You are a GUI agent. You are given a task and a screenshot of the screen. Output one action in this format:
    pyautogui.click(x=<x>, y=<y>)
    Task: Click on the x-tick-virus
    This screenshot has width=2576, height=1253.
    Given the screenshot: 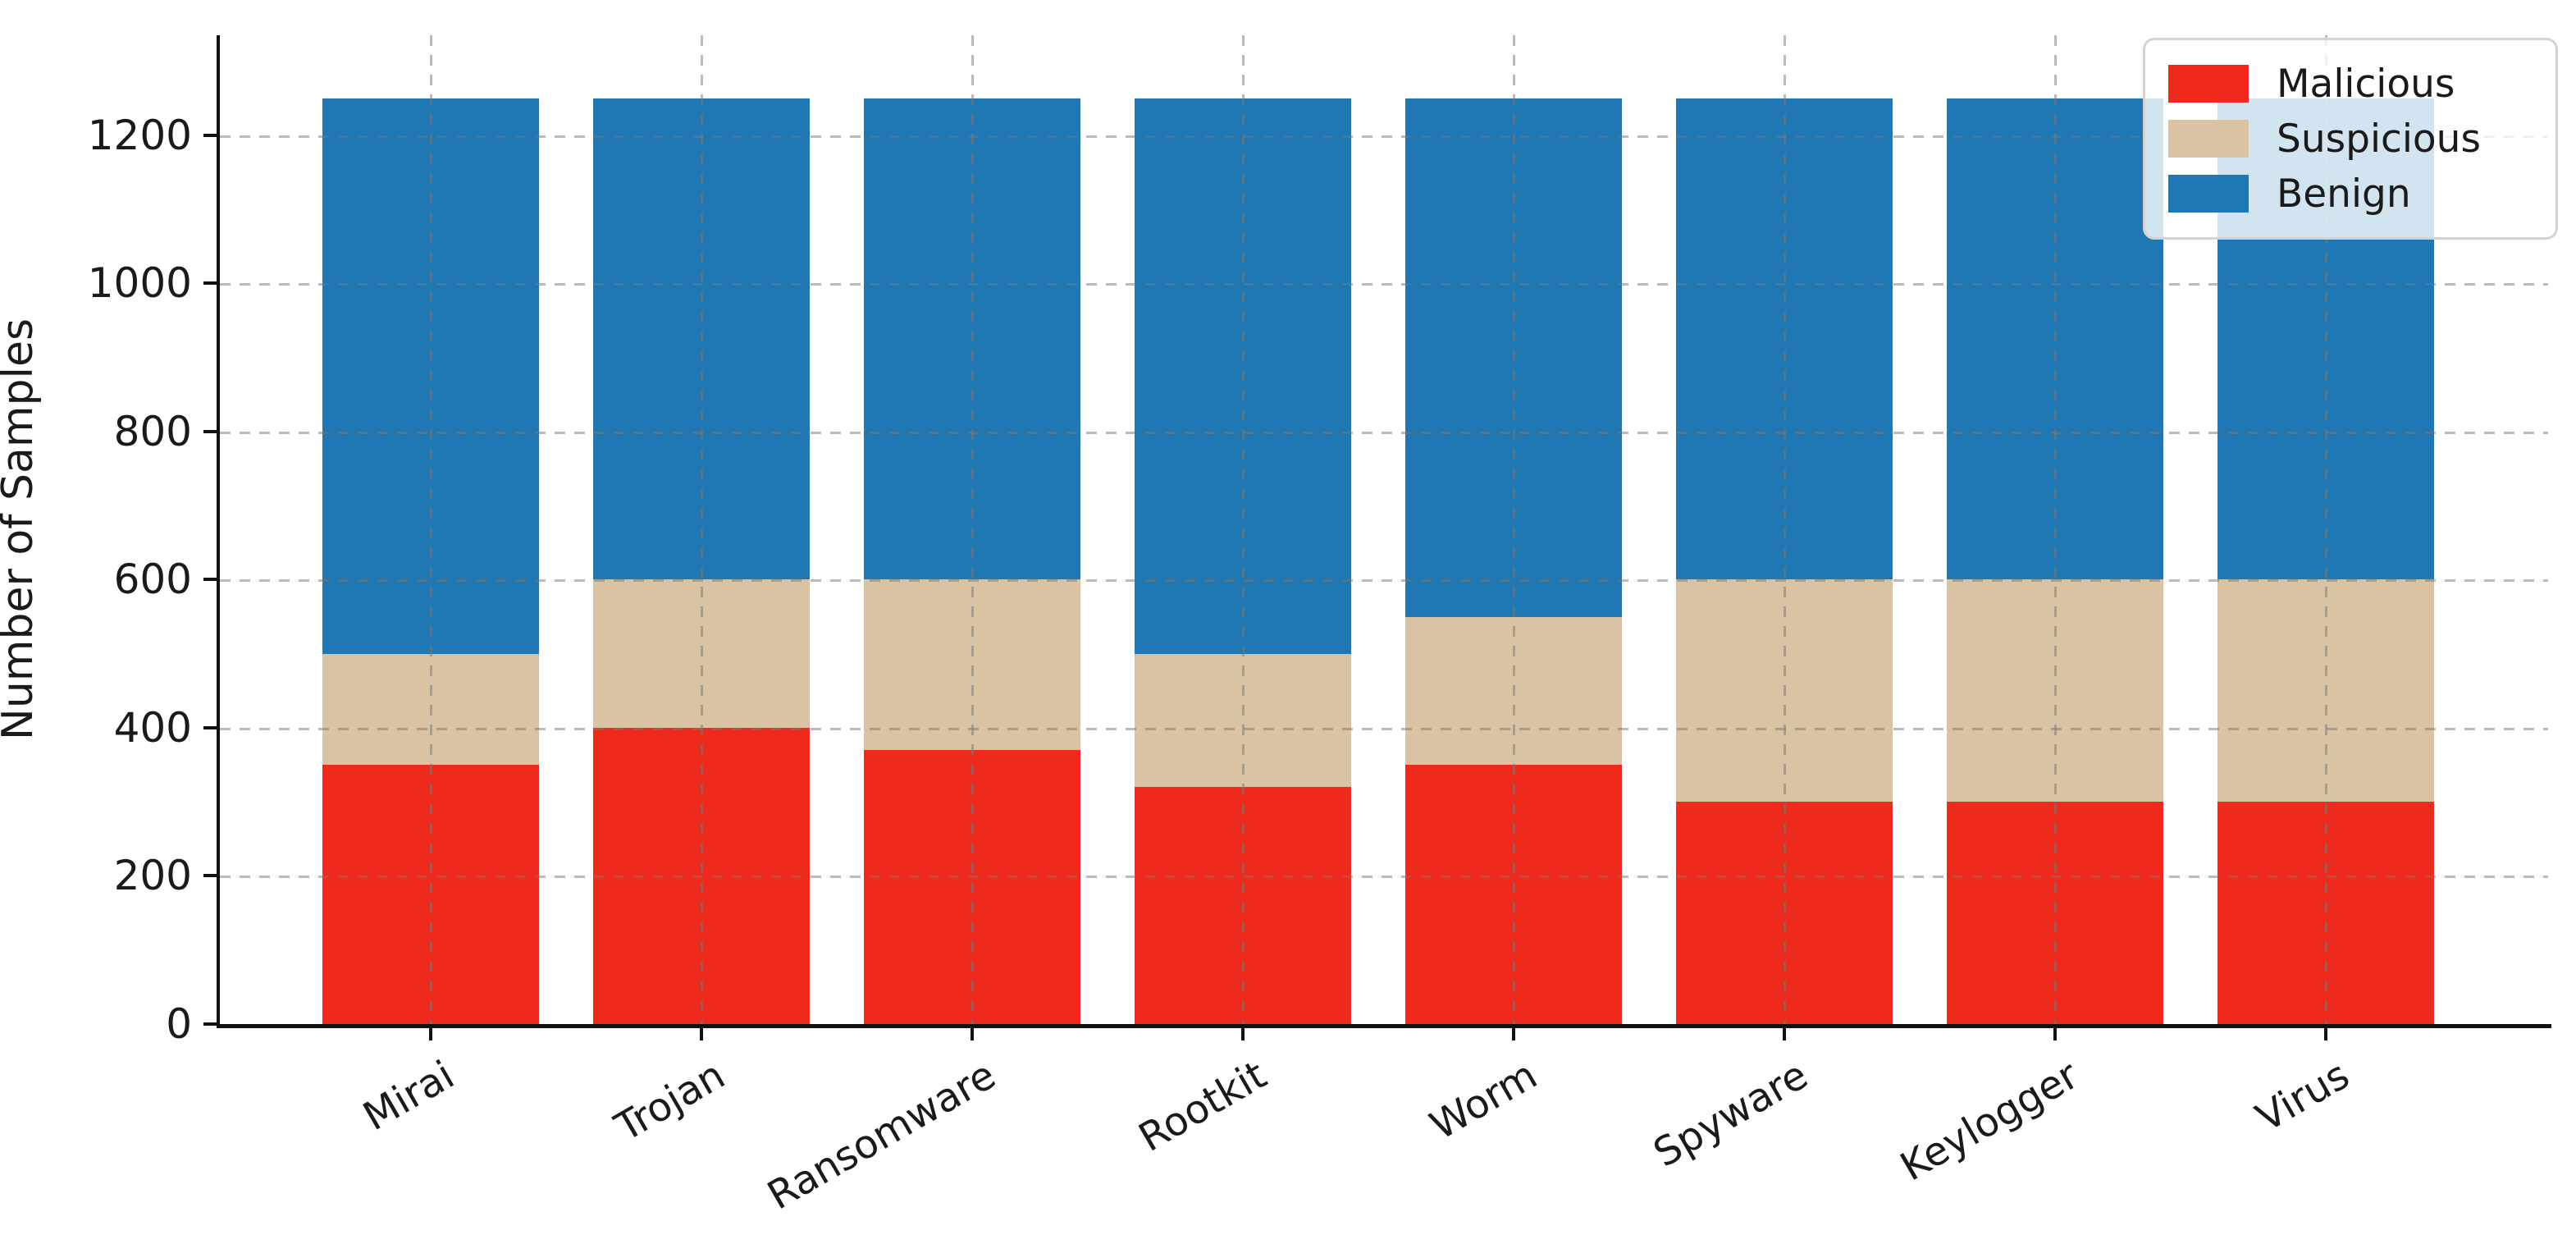 What is the action you would take?
    pyautogui.click(x=2326, y=1032)
    